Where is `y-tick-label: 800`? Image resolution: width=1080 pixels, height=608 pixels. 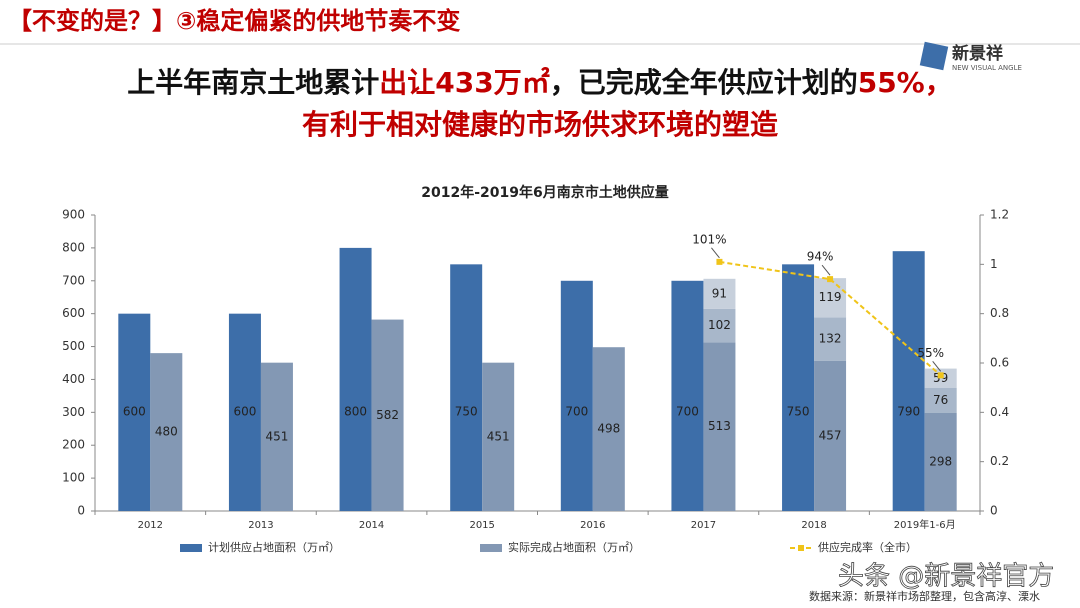
y-tick-label: 800 is located at coordinates (73, 247).